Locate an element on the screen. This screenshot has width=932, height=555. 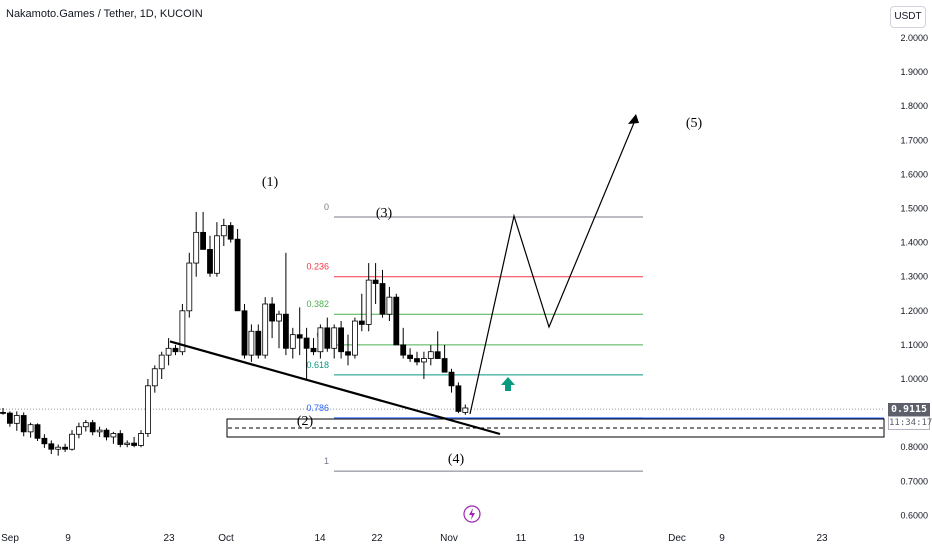
fib-level-label: 0.236 is located at coordinates (317, 267).